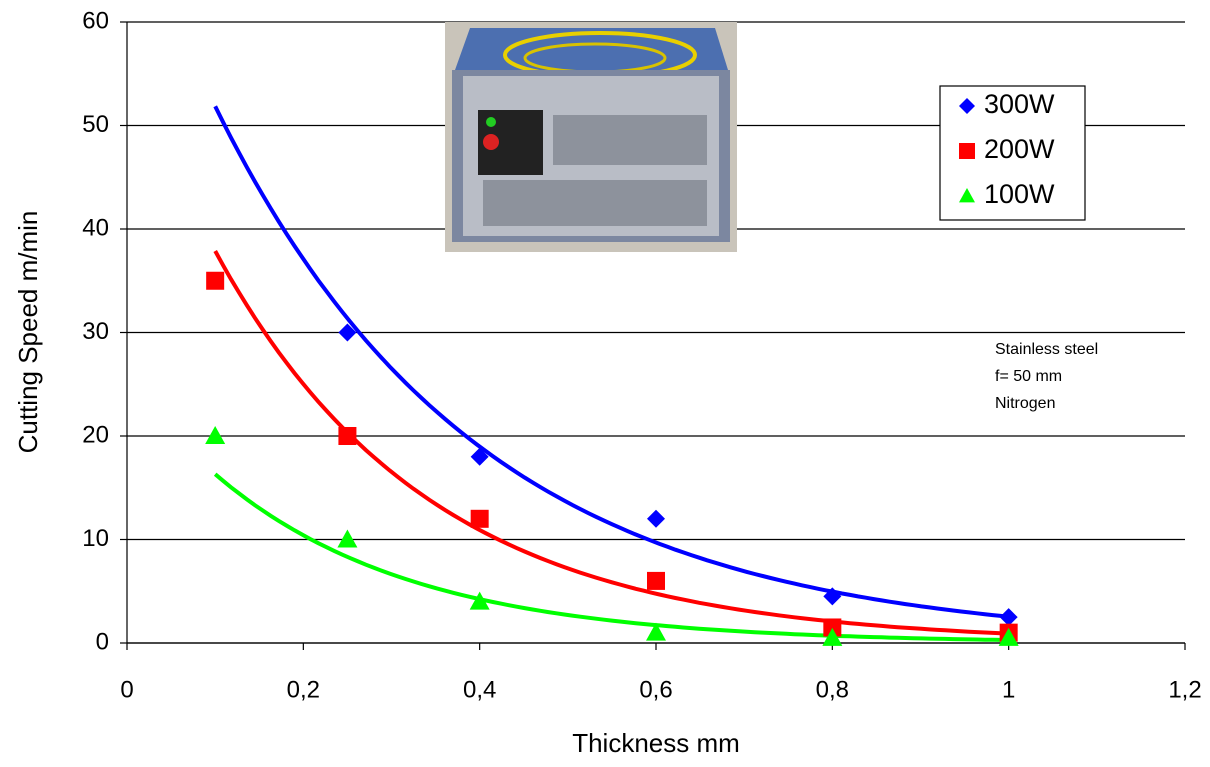  Describe the element at coordinates (95, 124) in the screenshot. I see `y-tick-label: 50` at that location.